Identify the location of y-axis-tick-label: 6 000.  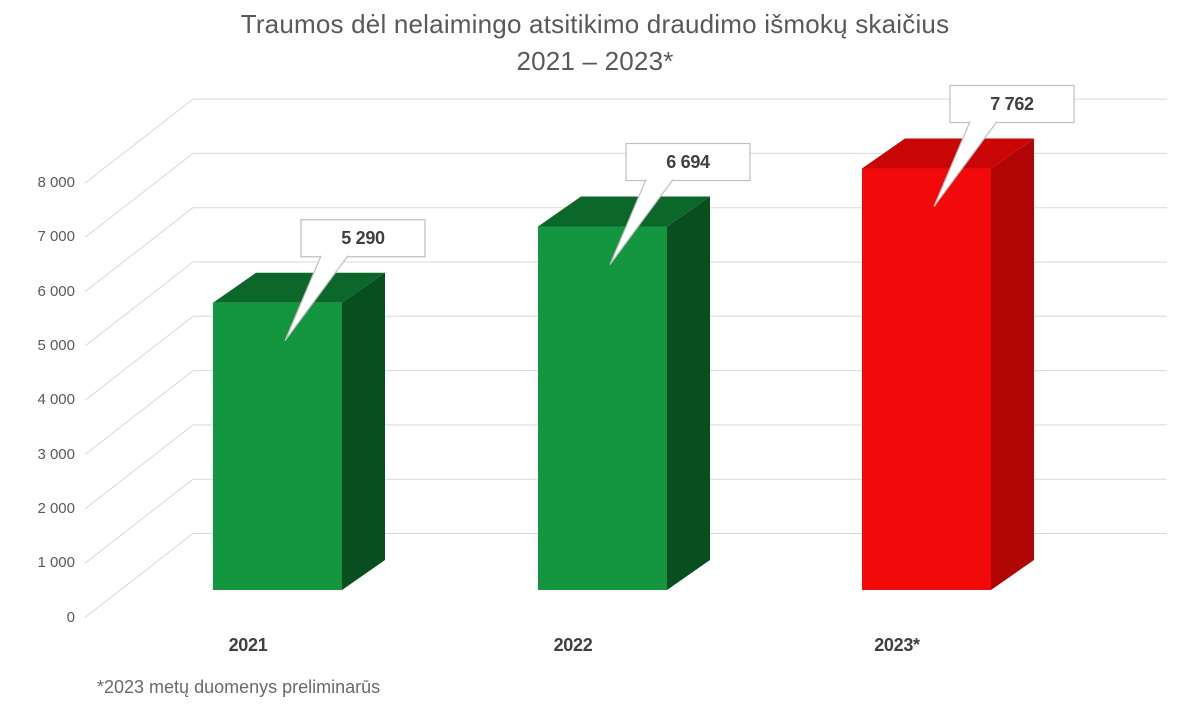
(56, 291).